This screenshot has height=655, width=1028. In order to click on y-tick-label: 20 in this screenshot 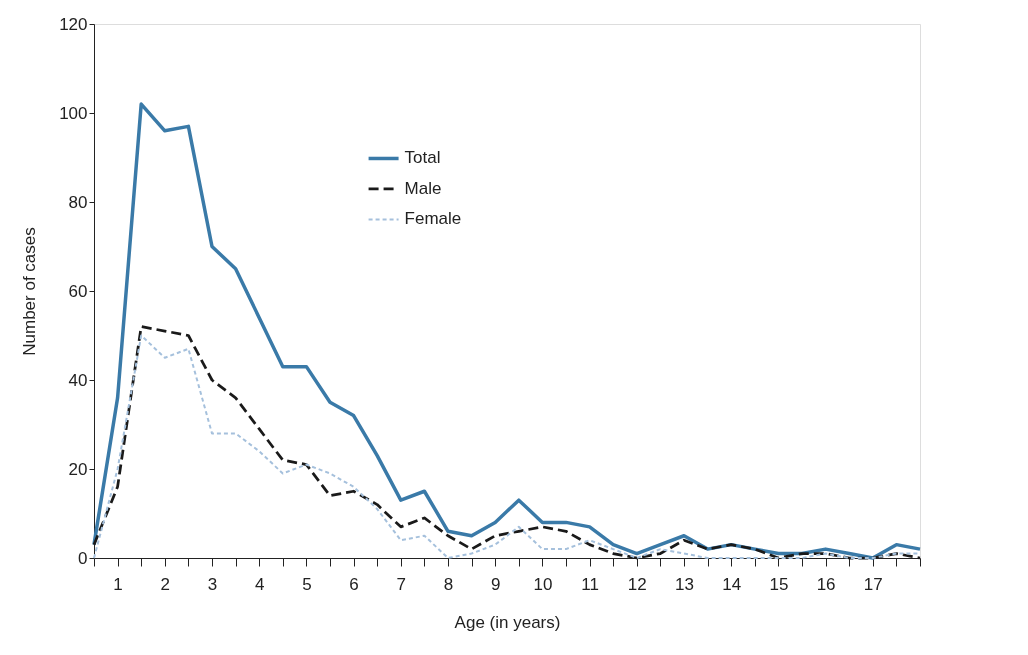, I will do `click(78, 469)`.